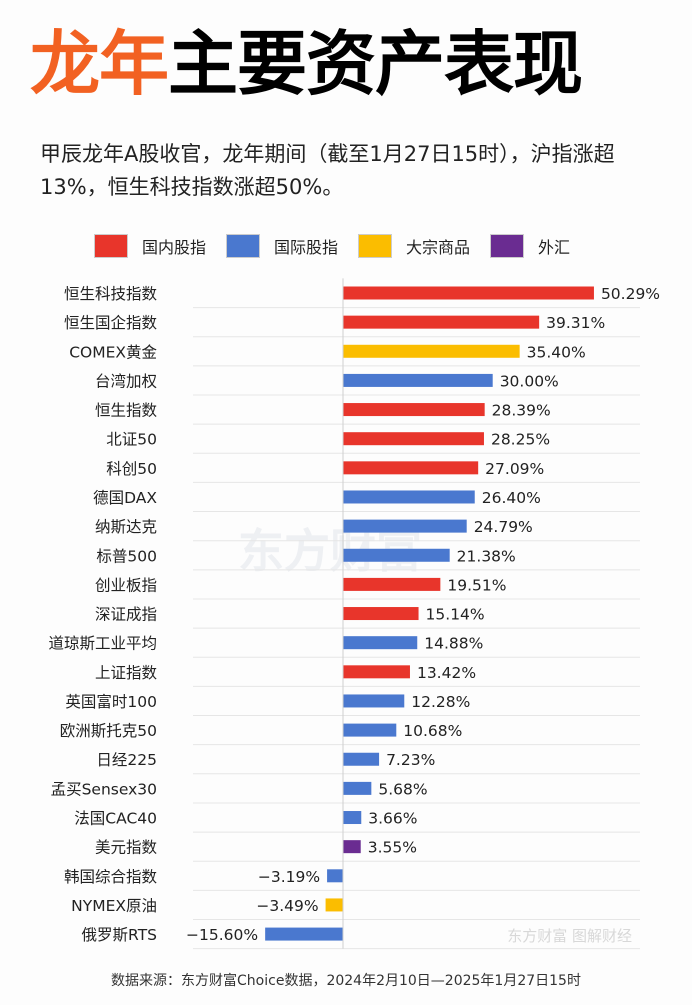 This screenshot has width=692, height=1005. Describe the element at coordinates (111, 702) in the screenshot. I see `category-label: 英国富时100` at that location.